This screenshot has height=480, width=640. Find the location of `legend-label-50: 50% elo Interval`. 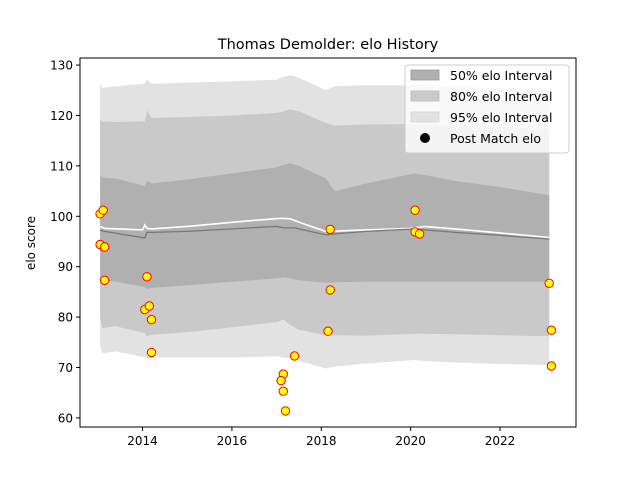

legend-label-50: 50% elo Interval is located at coordinates (501, 75).